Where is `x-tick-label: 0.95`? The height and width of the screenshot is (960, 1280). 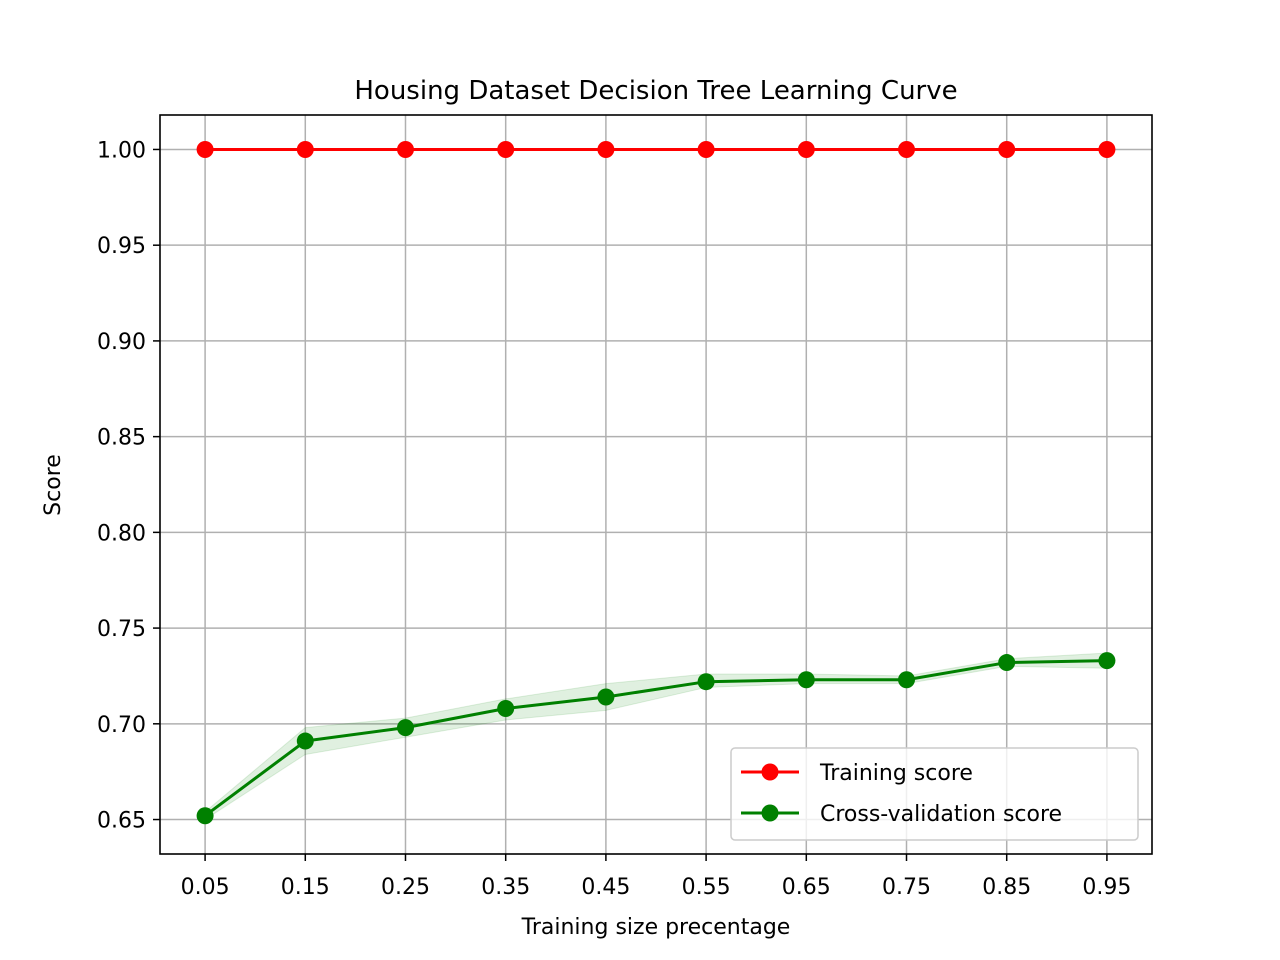 x-tick-label: 0.95 is located at coordinates (1106, 887).